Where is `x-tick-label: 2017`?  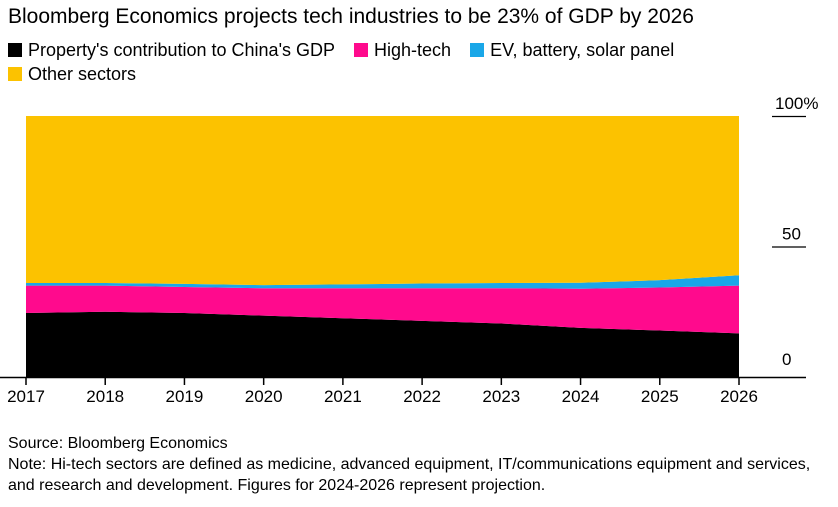 x-tick-label: 2017 is located at coordinates (26, 396).